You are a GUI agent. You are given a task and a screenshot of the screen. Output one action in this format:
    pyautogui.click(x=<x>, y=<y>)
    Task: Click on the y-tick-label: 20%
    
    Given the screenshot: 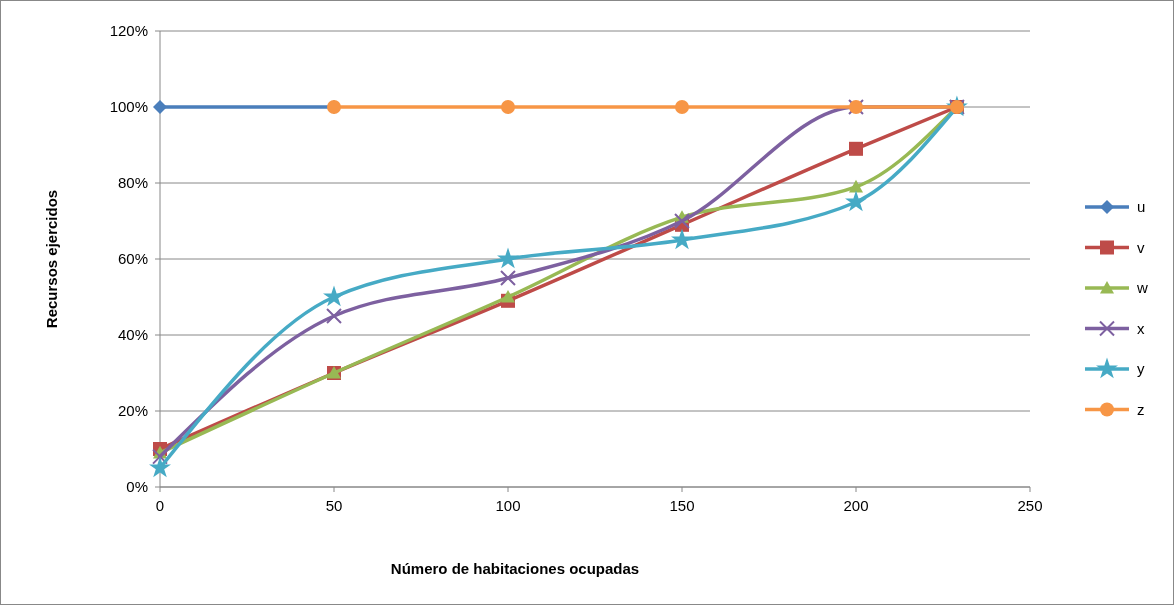 What is the action you would take?
    pyautogui.click(x=132, y=411)
    